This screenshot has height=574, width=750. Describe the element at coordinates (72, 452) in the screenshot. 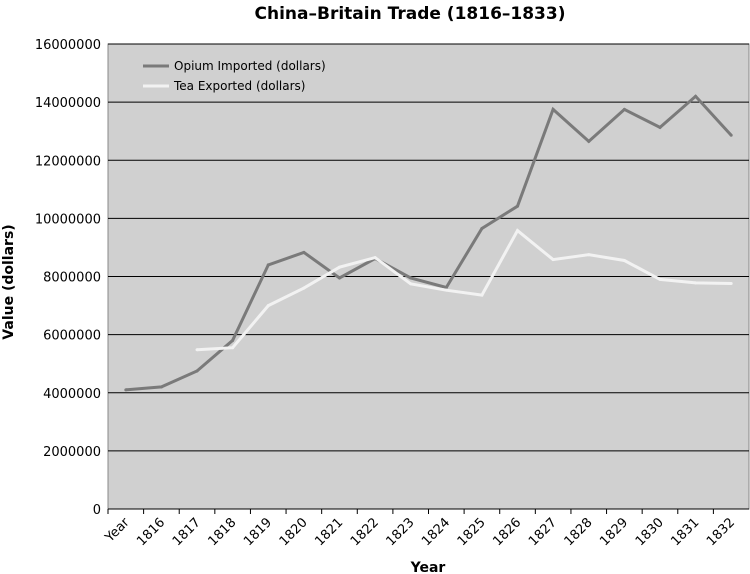

I see `y-tick-label: 2000000` at that location.